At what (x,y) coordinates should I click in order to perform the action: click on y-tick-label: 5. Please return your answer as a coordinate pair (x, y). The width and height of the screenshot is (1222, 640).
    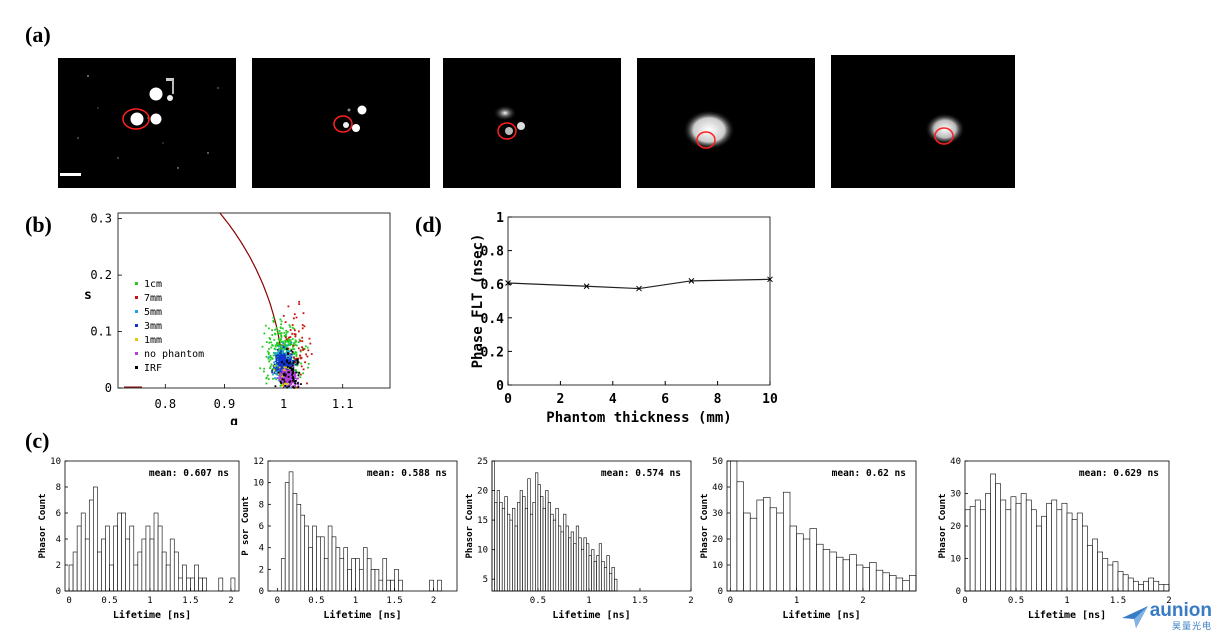
    Looking at the image, I should click on (485, 580).